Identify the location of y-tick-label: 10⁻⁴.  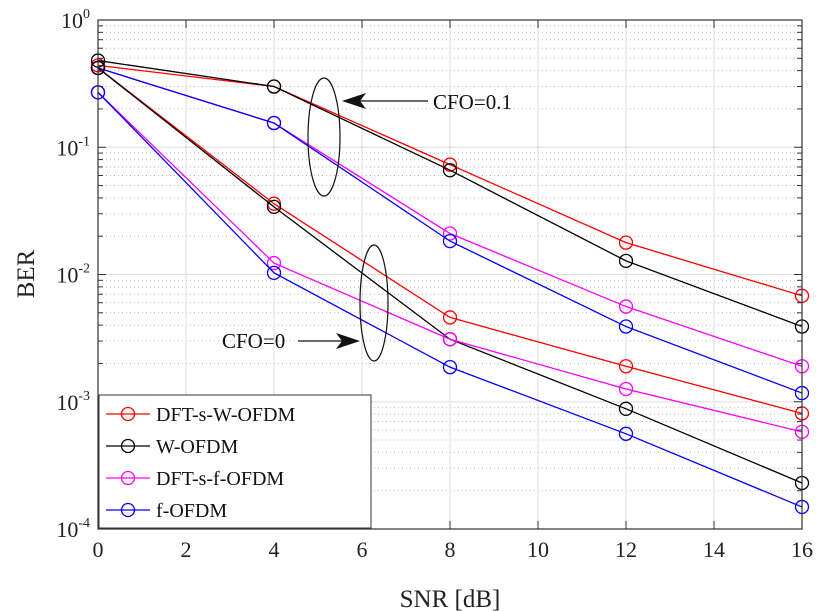
(73, 529).